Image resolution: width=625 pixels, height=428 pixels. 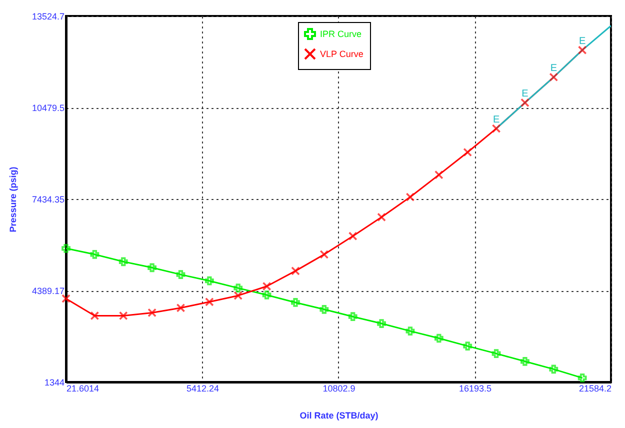 I want to click on x-tick-label: 21584.2, so click(x=595, y=389).